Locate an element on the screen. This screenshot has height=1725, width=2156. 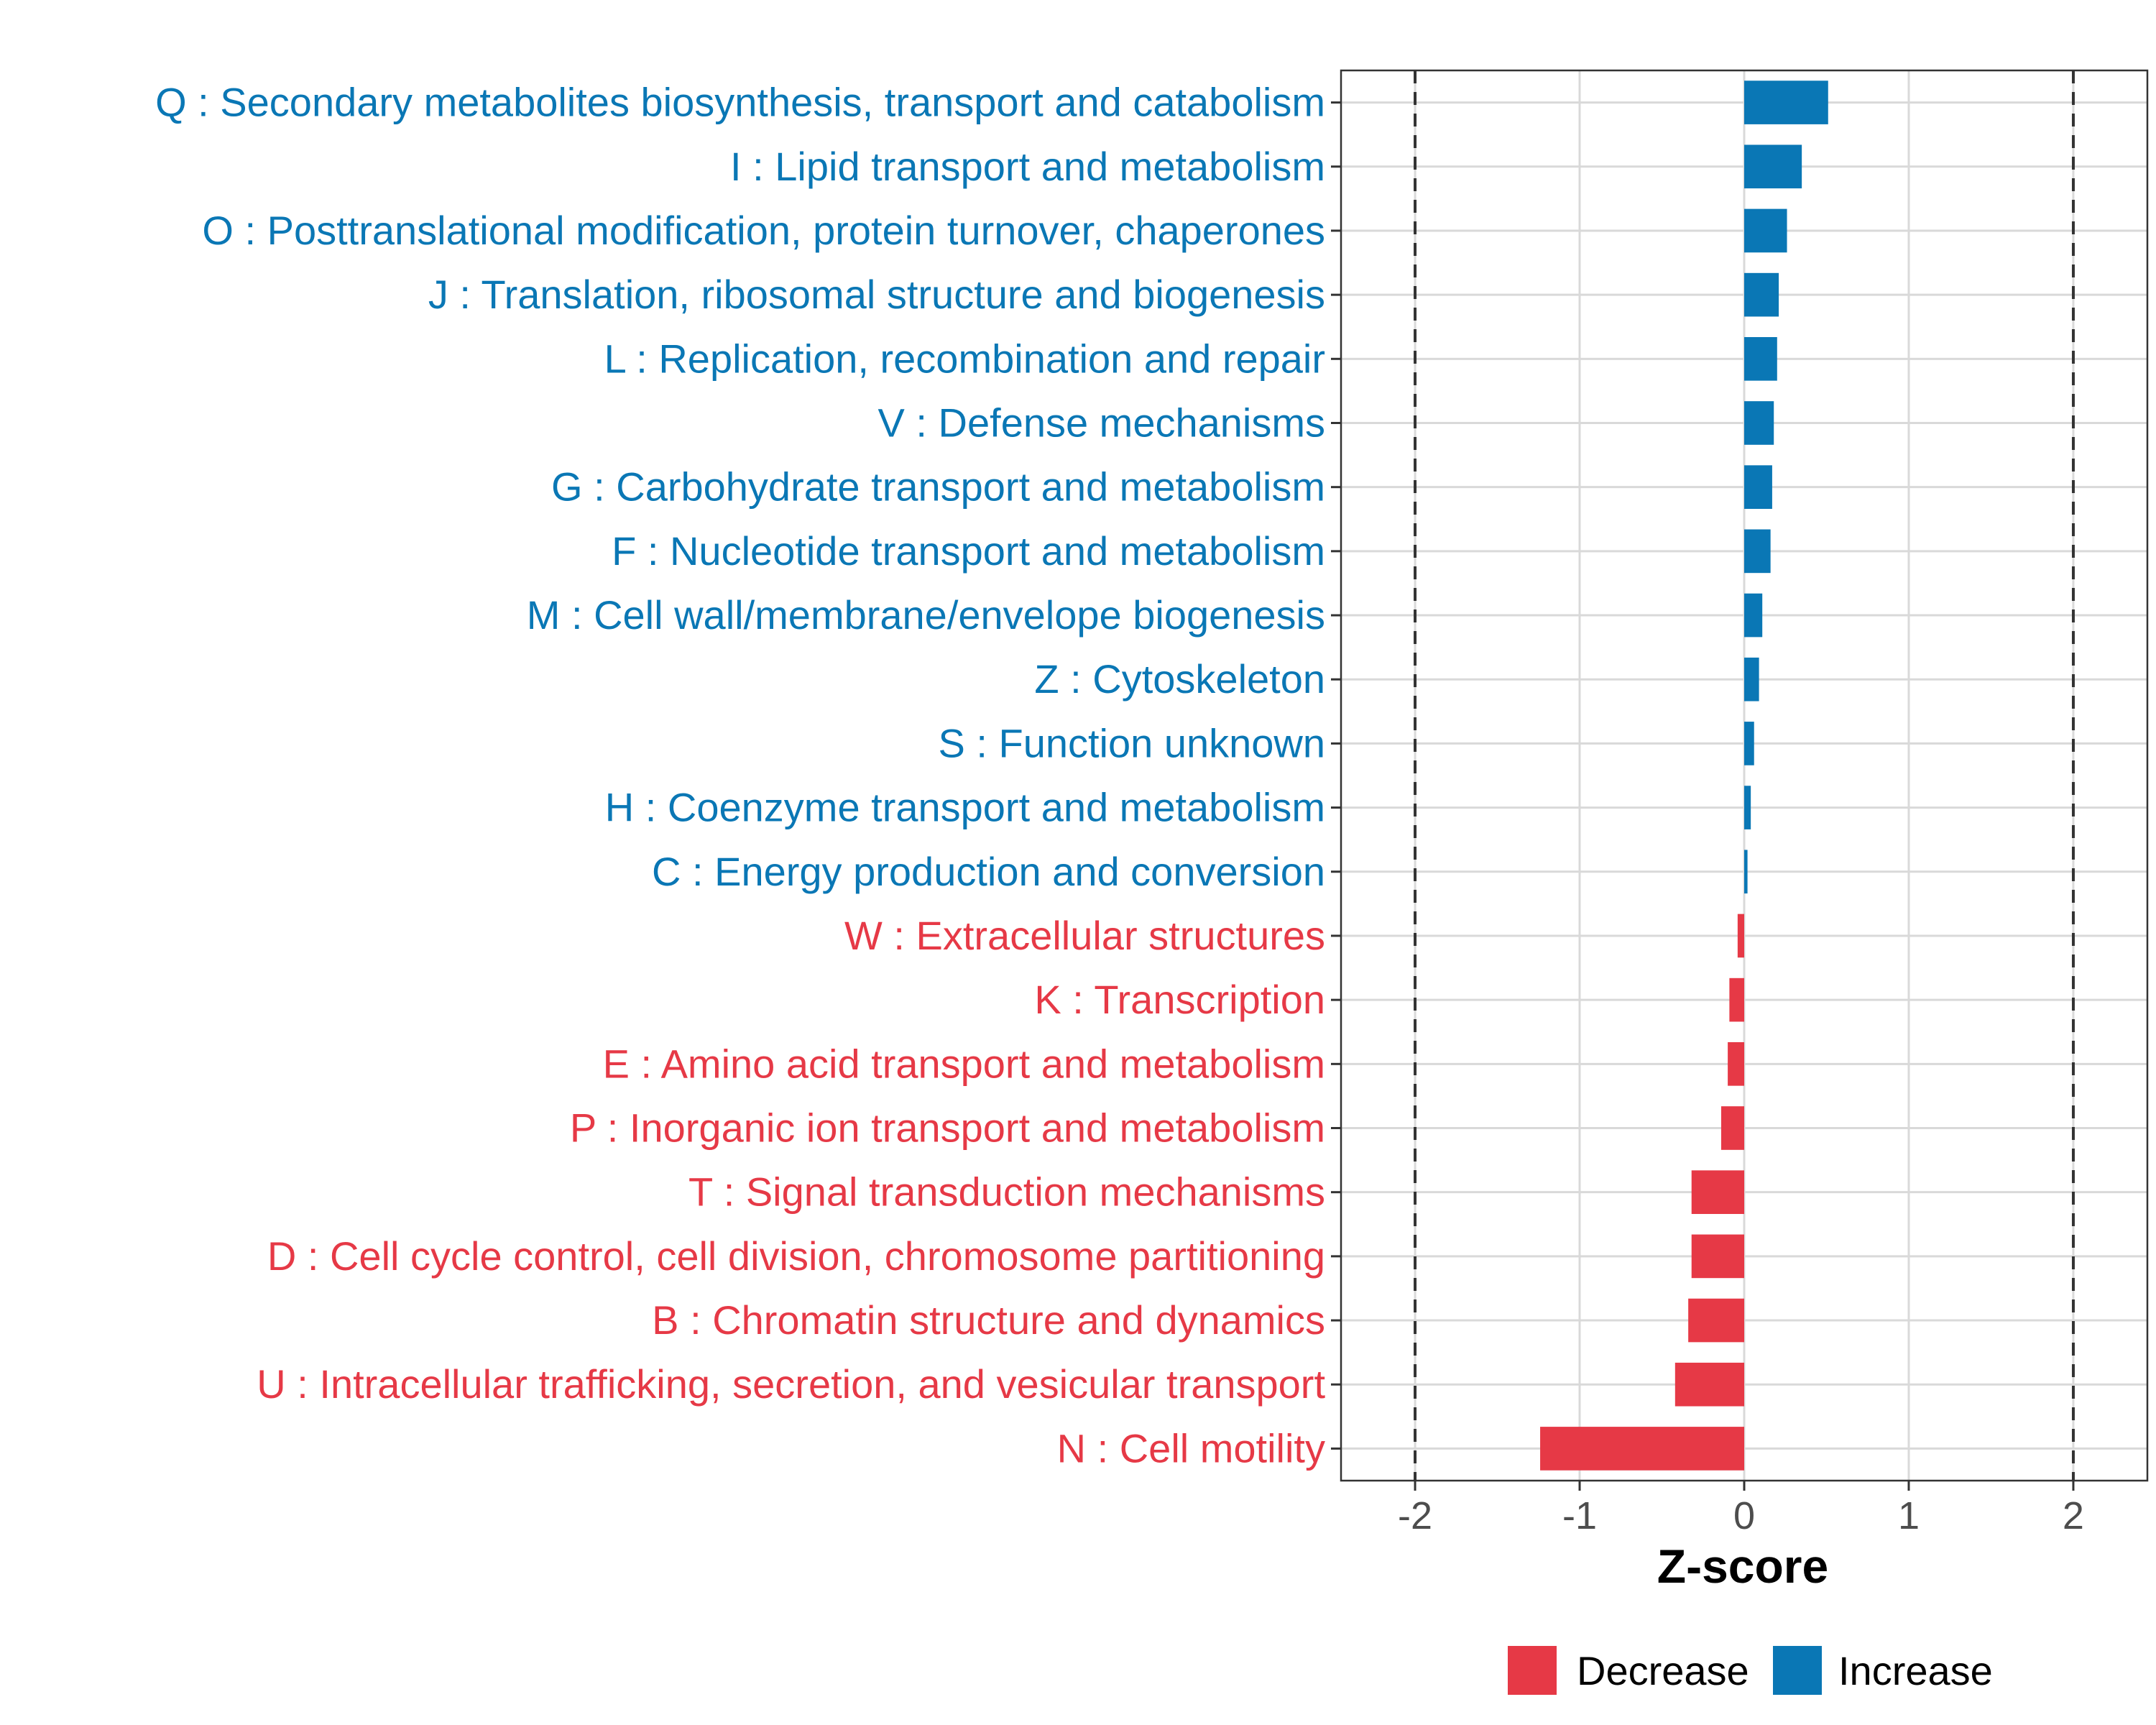
category-label: B : Chromatin structure and dynamics is located at coordinates (988, 1320).